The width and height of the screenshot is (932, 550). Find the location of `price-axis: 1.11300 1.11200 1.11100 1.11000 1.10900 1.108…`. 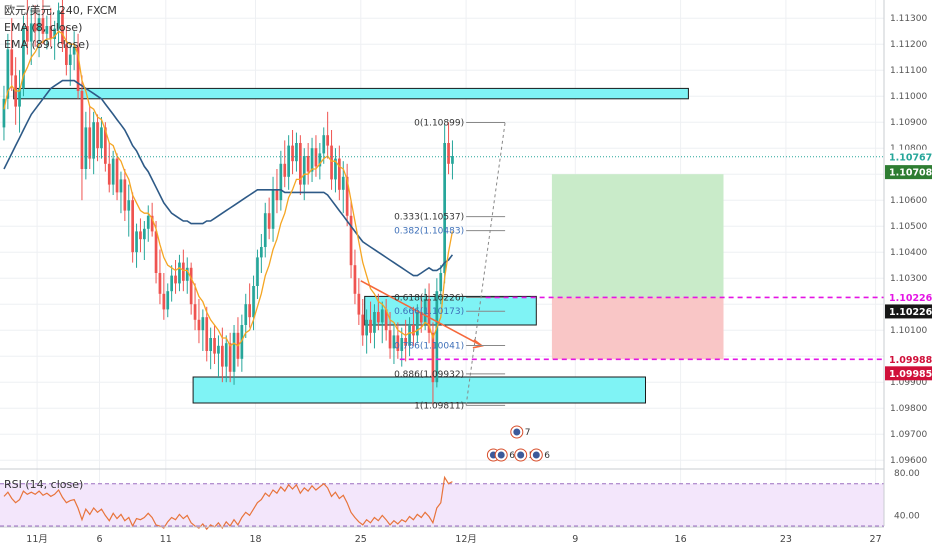

price-axis: 1.11300 1.11200 1.11100 1.11000 1.10900 1.108… is located at coordinates (907, 263).